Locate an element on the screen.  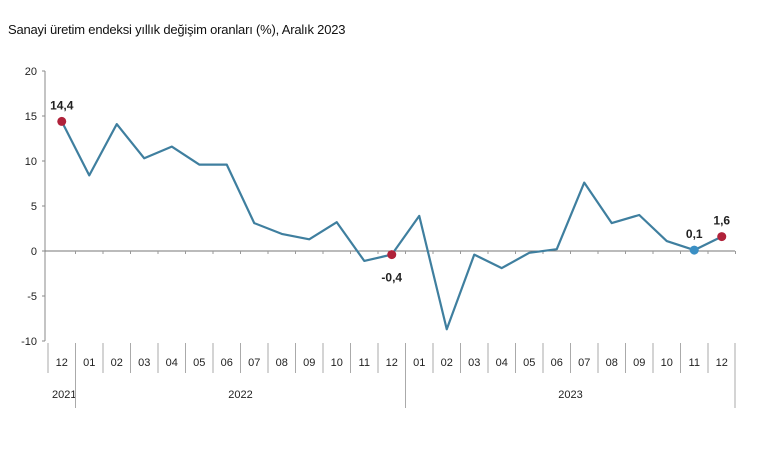
data-label: -0,4 is located at coordinates (391, 278).